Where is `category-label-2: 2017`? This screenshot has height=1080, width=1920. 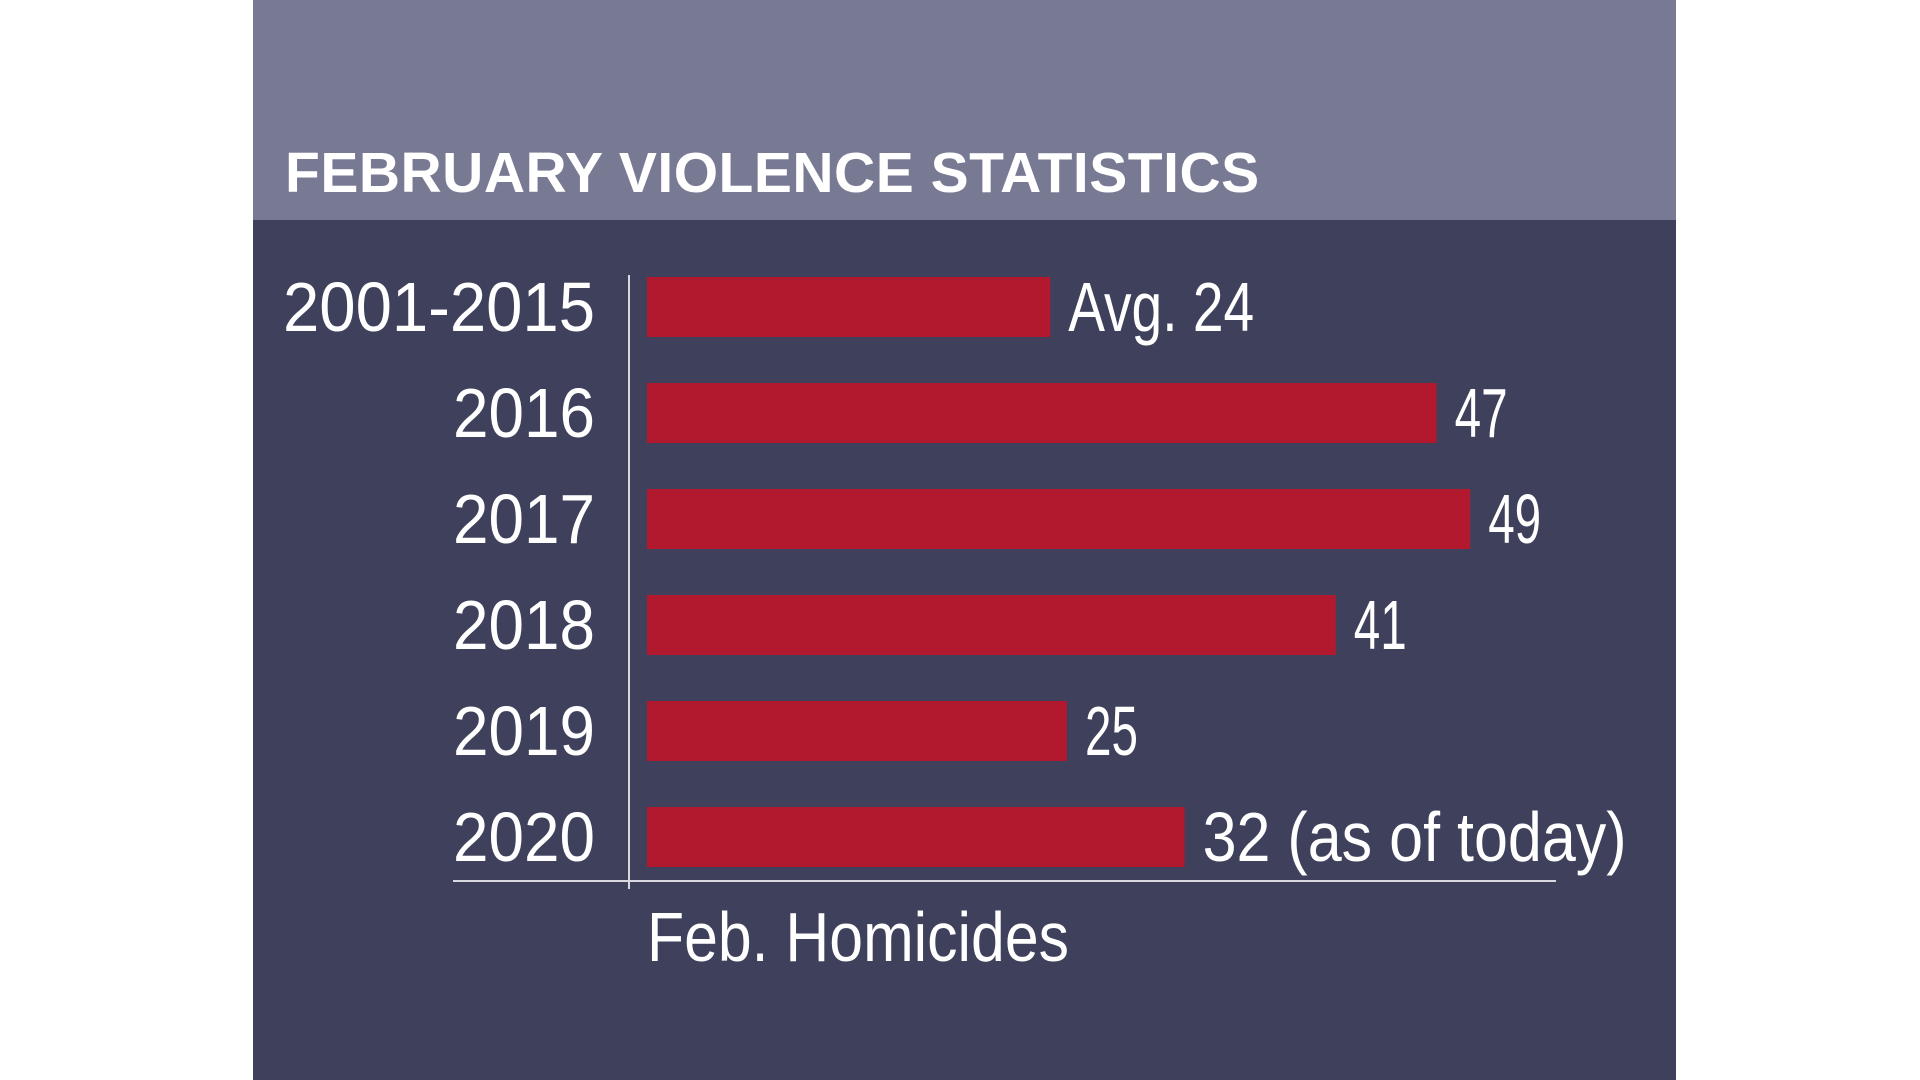 category-label-2: 2017 is located at coordinates (524, 519).